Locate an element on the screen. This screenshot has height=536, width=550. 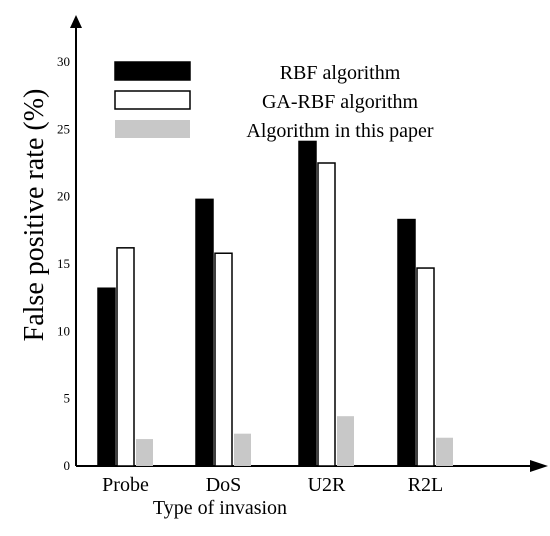
y-tick-label: 30 is located at coordinates (63, 61).